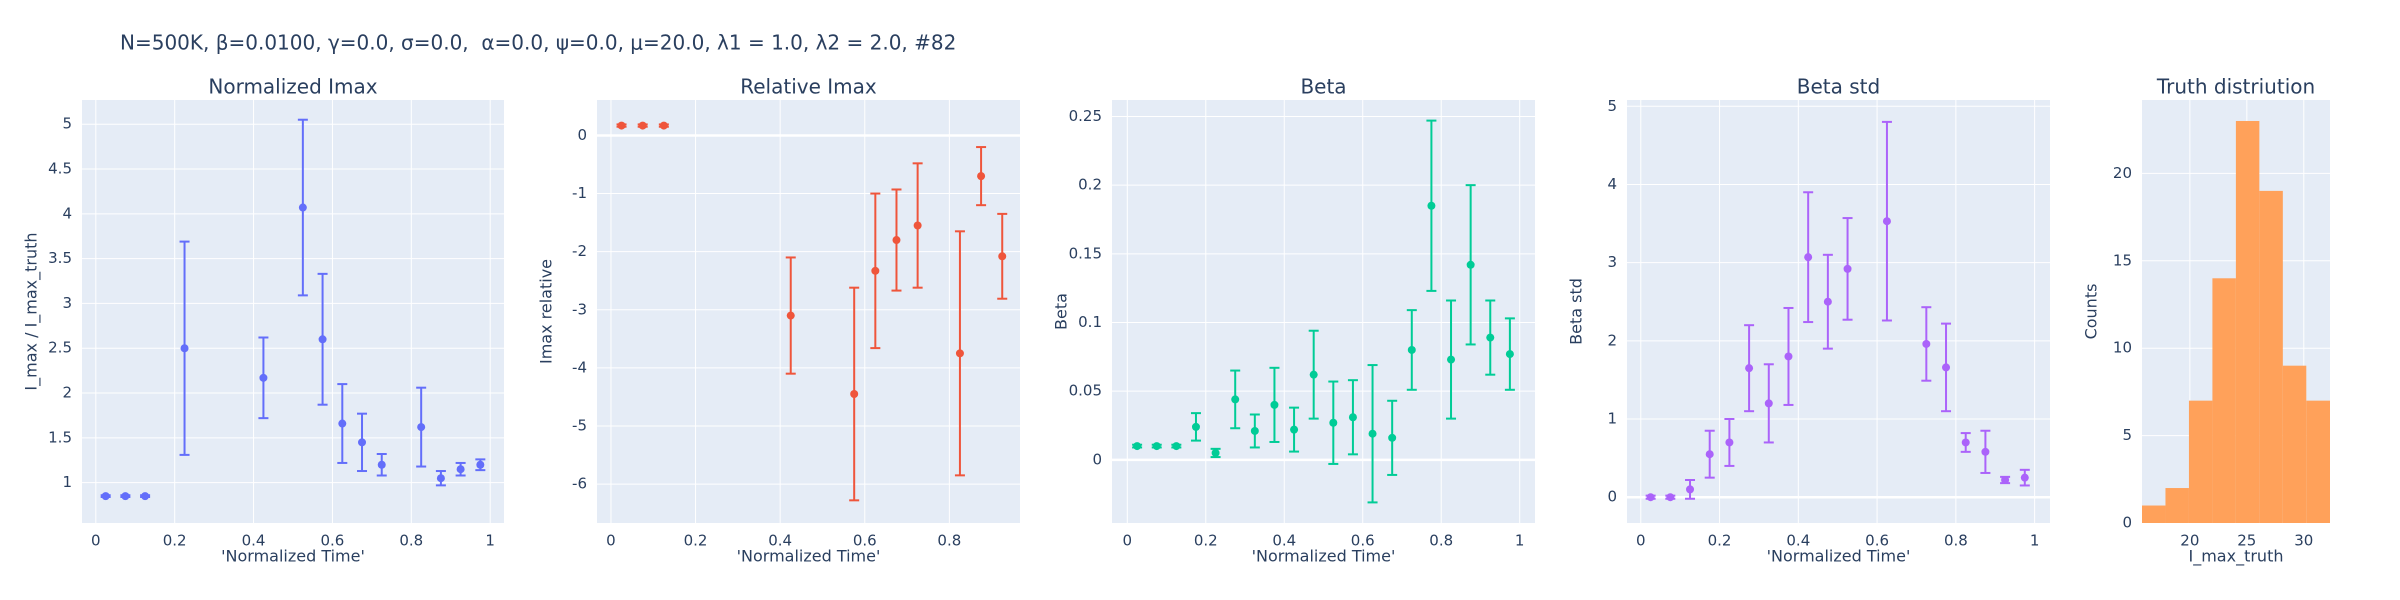 The image size is (2400, 600). What do you see at coordinates (1090, 185) in the screenshot?
I see `y-tick-label: 0.2` at bounding box center [1090, 185].